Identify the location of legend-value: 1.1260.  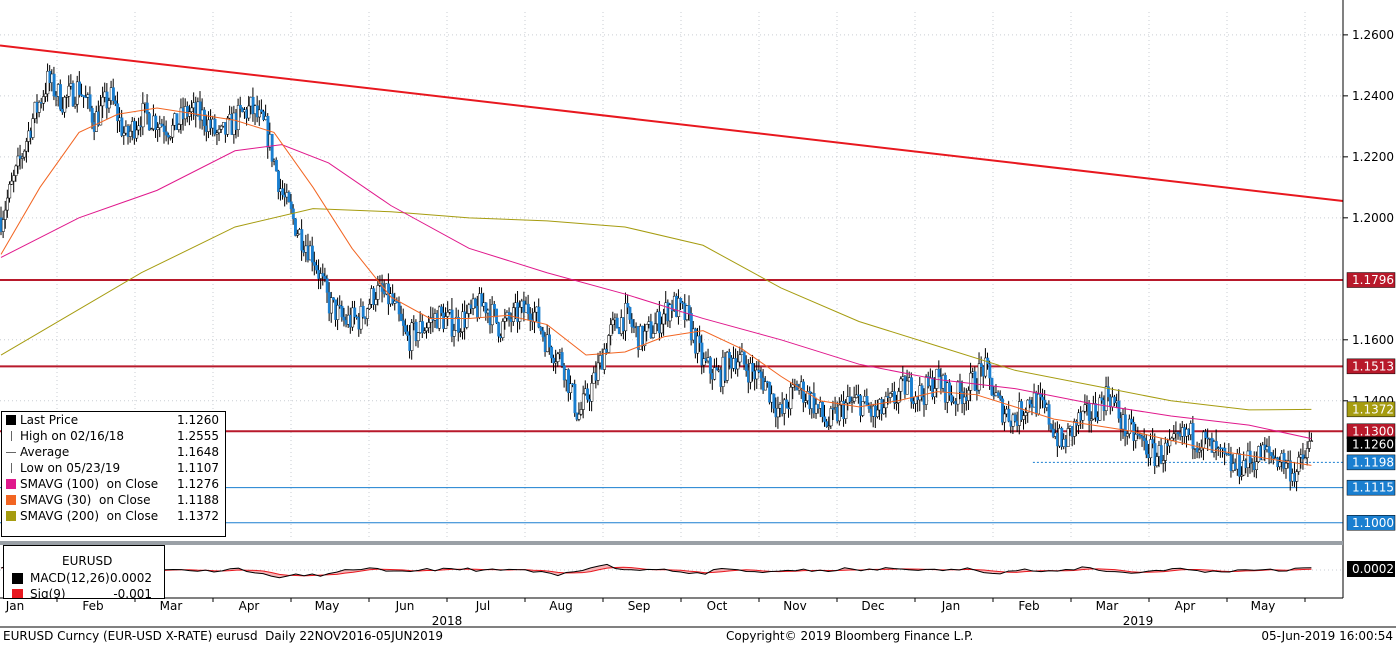
(198, 420).